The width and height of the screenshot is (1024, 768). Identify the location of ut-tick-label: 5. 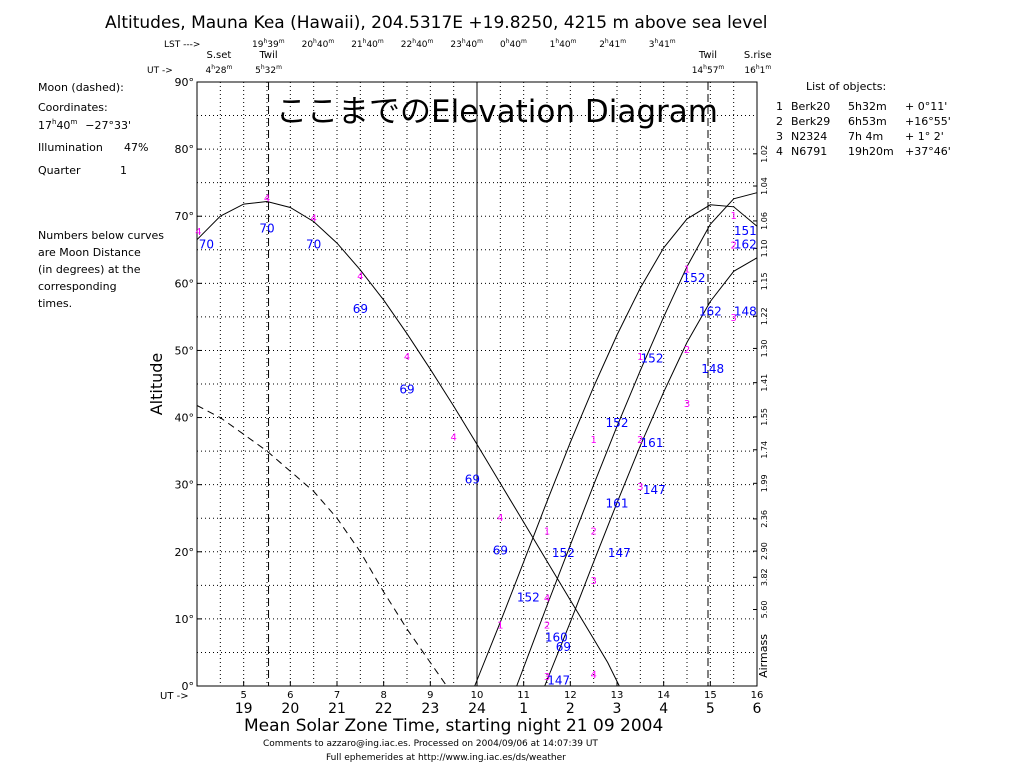
(243, 695).